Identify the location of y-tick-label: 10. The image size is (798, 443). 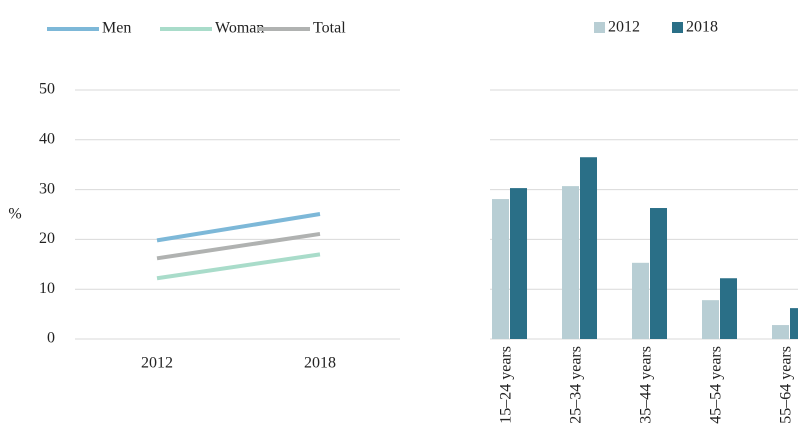
(47, 288).